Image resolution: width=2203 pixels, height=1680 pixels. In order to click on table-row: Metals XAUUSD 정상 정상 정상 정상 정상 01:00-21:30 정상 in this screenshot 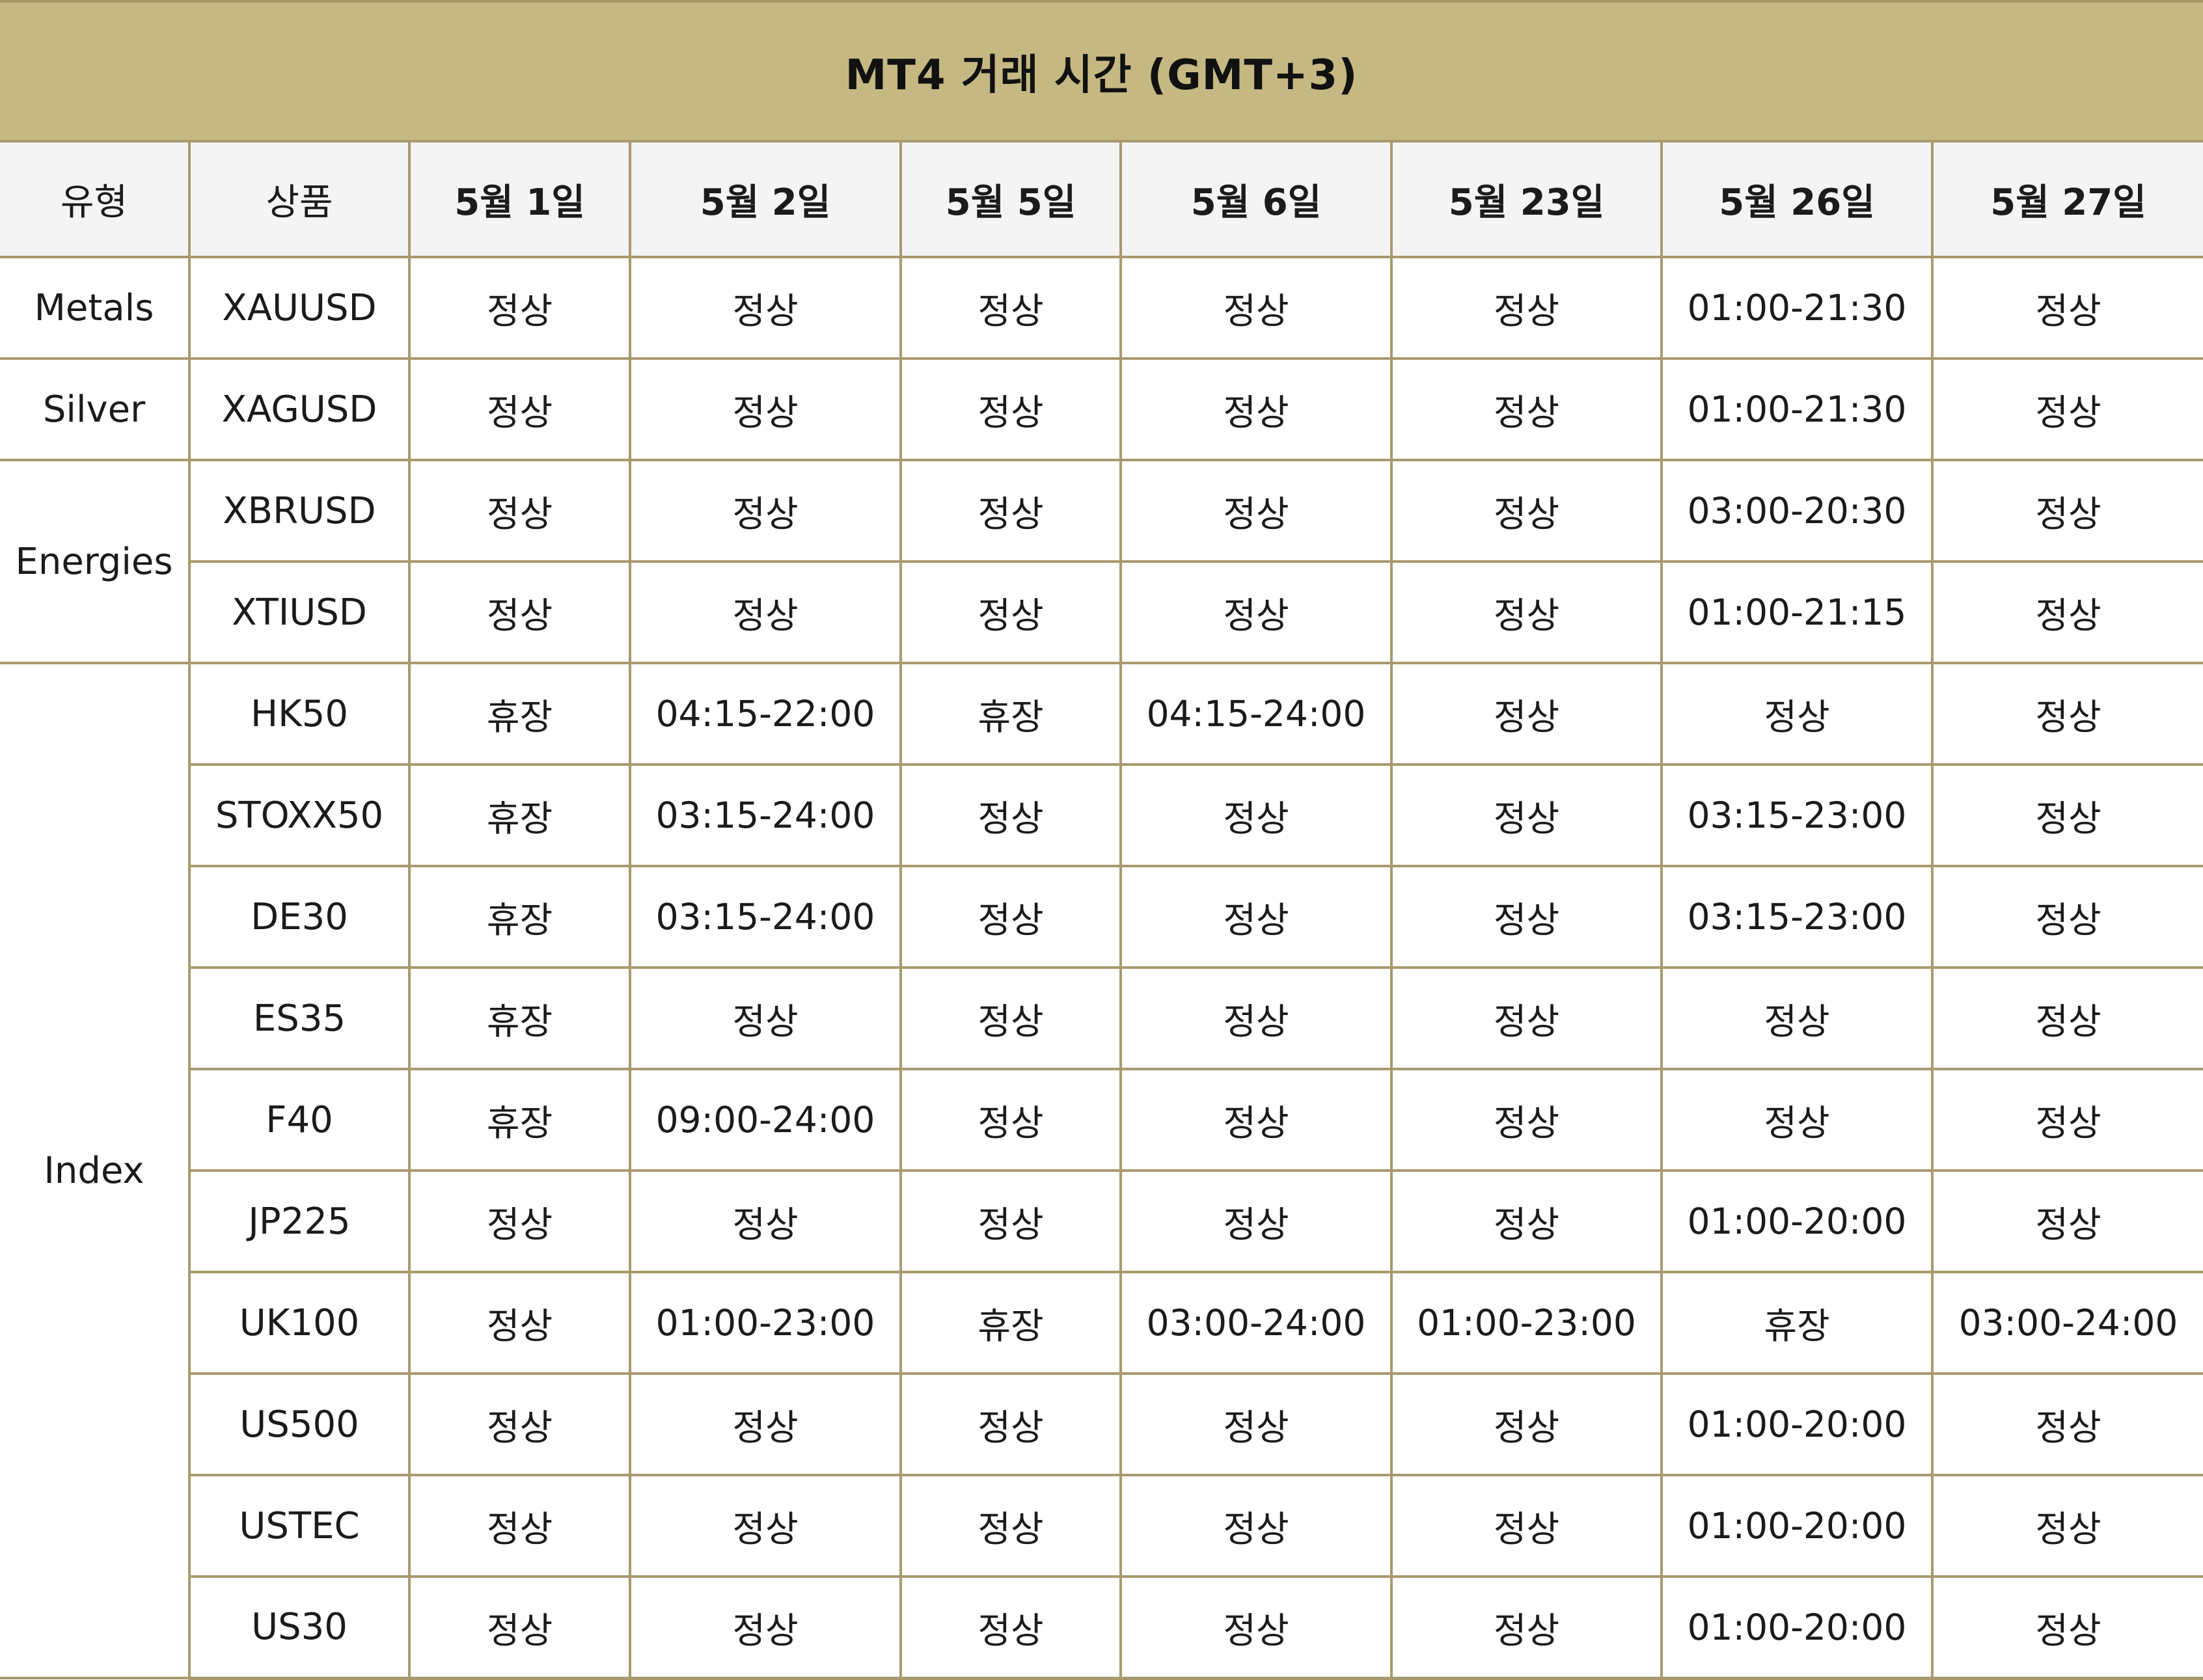, I will do `click(1101, 308)`.